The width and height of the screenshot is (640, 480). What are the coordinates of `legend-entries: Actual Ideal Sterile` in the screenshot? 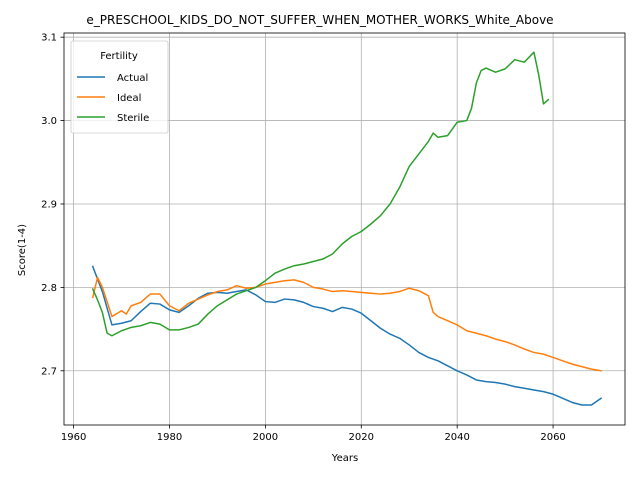 It's located at (113, 98).